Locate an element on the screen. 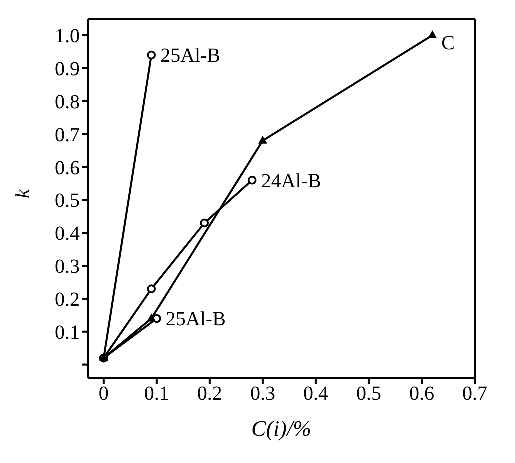  y-axis-title: k is located at coordinates (23, 193).